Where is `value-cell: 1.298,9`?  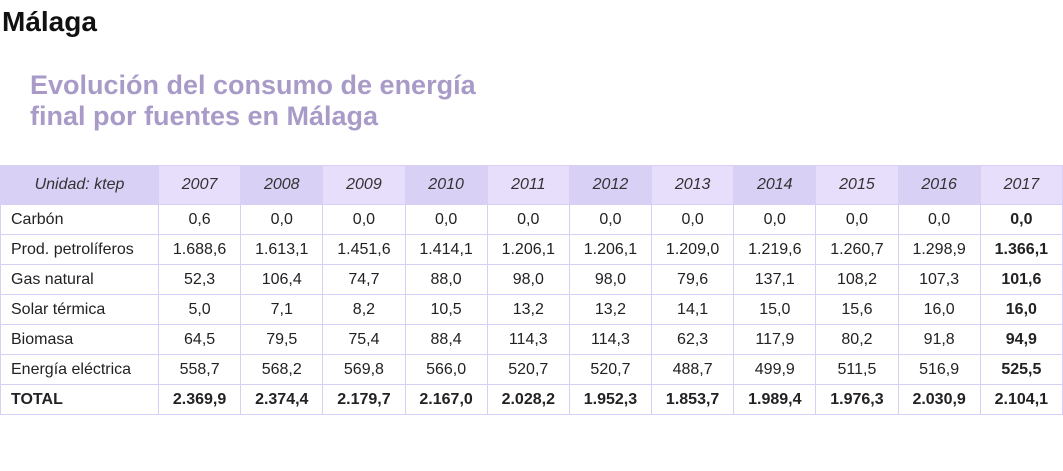
value-cell: 1.298,9 is located at coordinates (939, 249).